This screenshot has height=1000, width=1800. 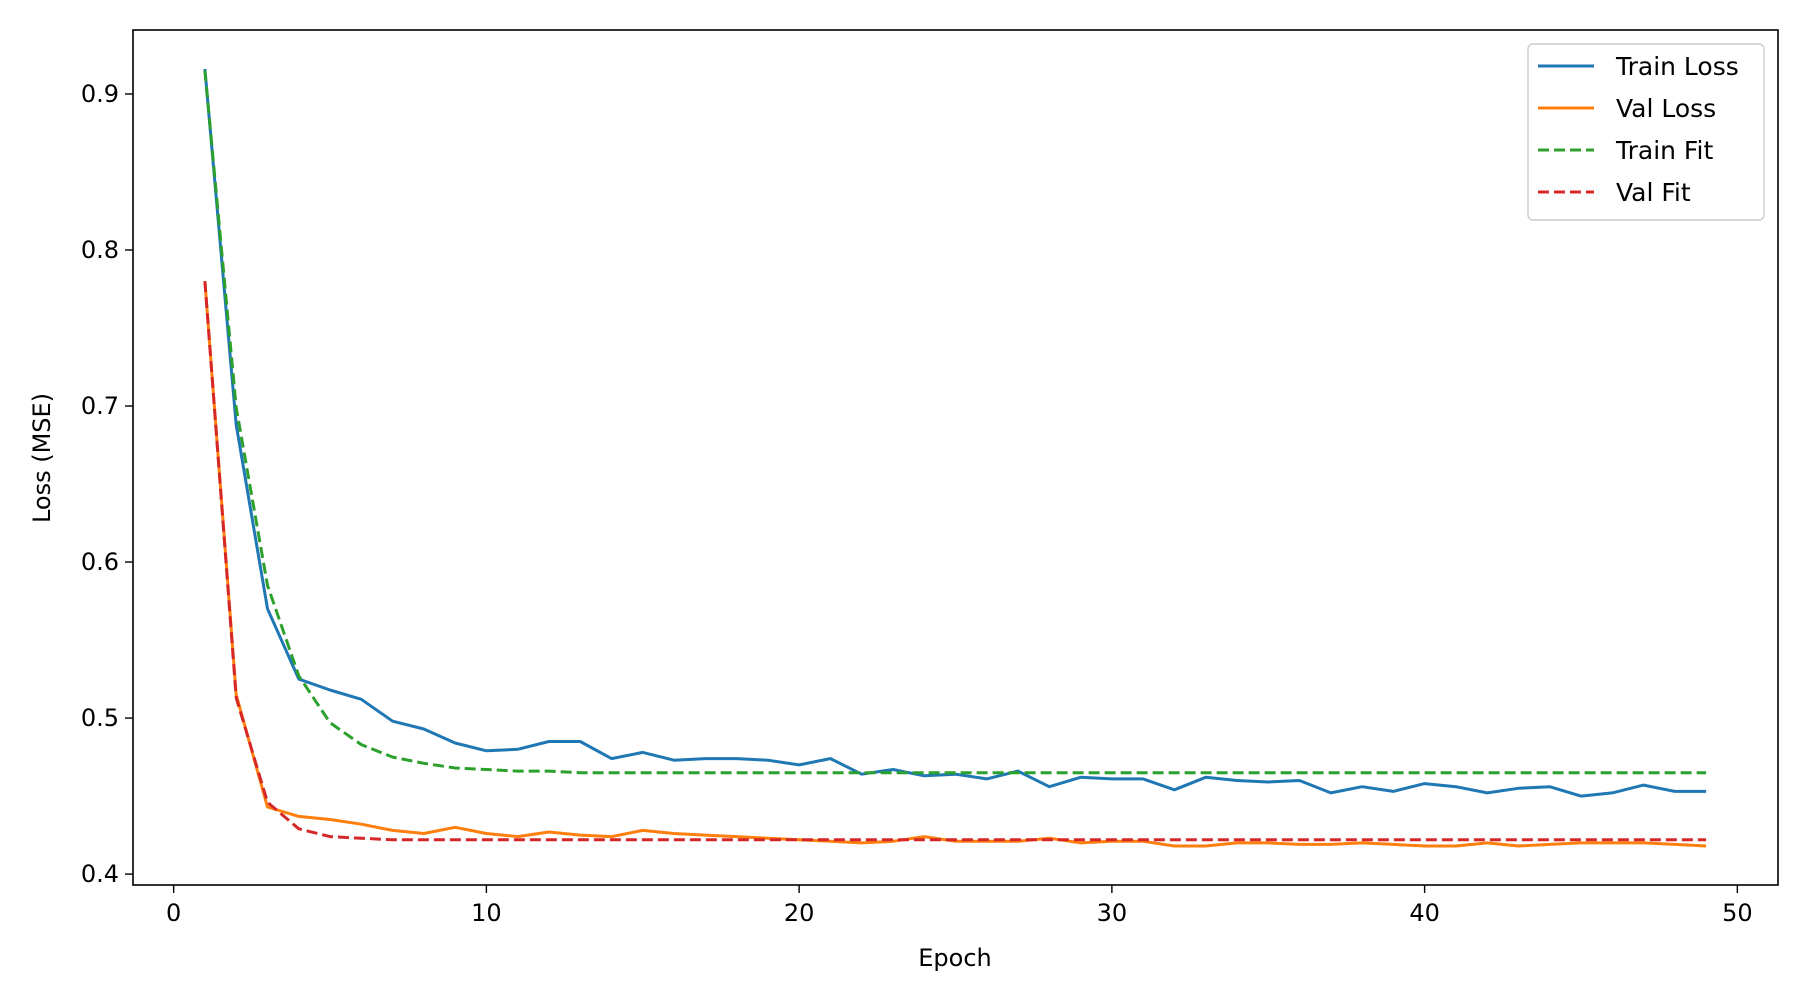 What do you see at coordinates (107, 484) in the screenshot?
I see `y-axis-ticks: 0.4 0.5 0.6 0.7 0.8 0.9` at bounding box center [107, 484].